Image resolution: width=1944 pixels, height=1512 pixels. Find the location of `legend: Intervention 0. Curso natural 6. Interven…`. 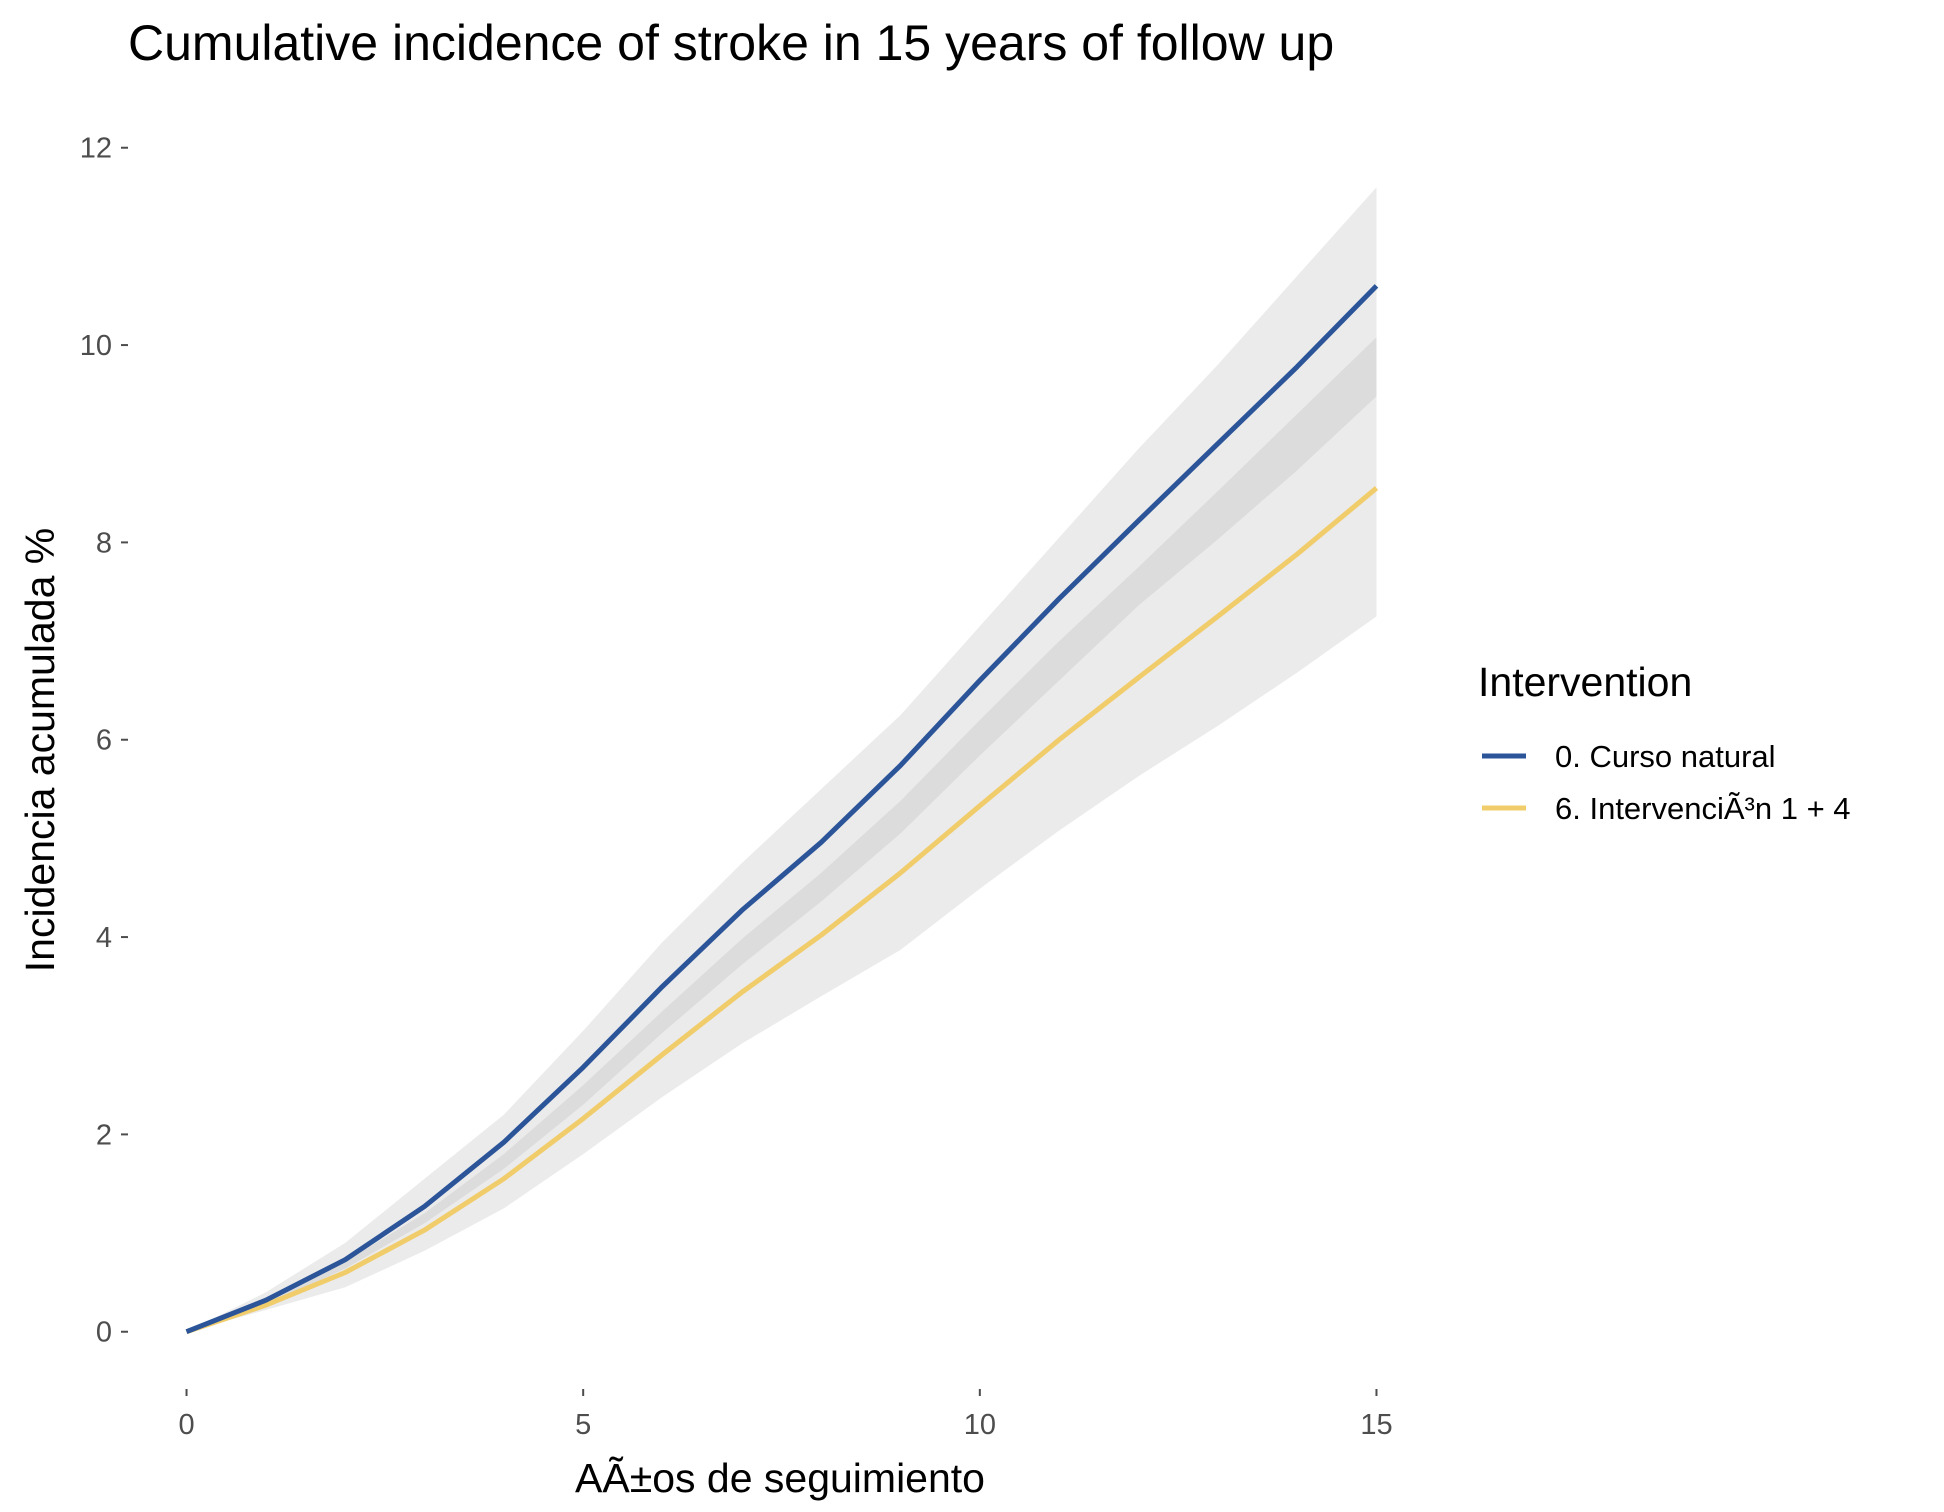

legend: Intervention 0. Curso natural 6. Interven… is located at coordinates (1664, 742).